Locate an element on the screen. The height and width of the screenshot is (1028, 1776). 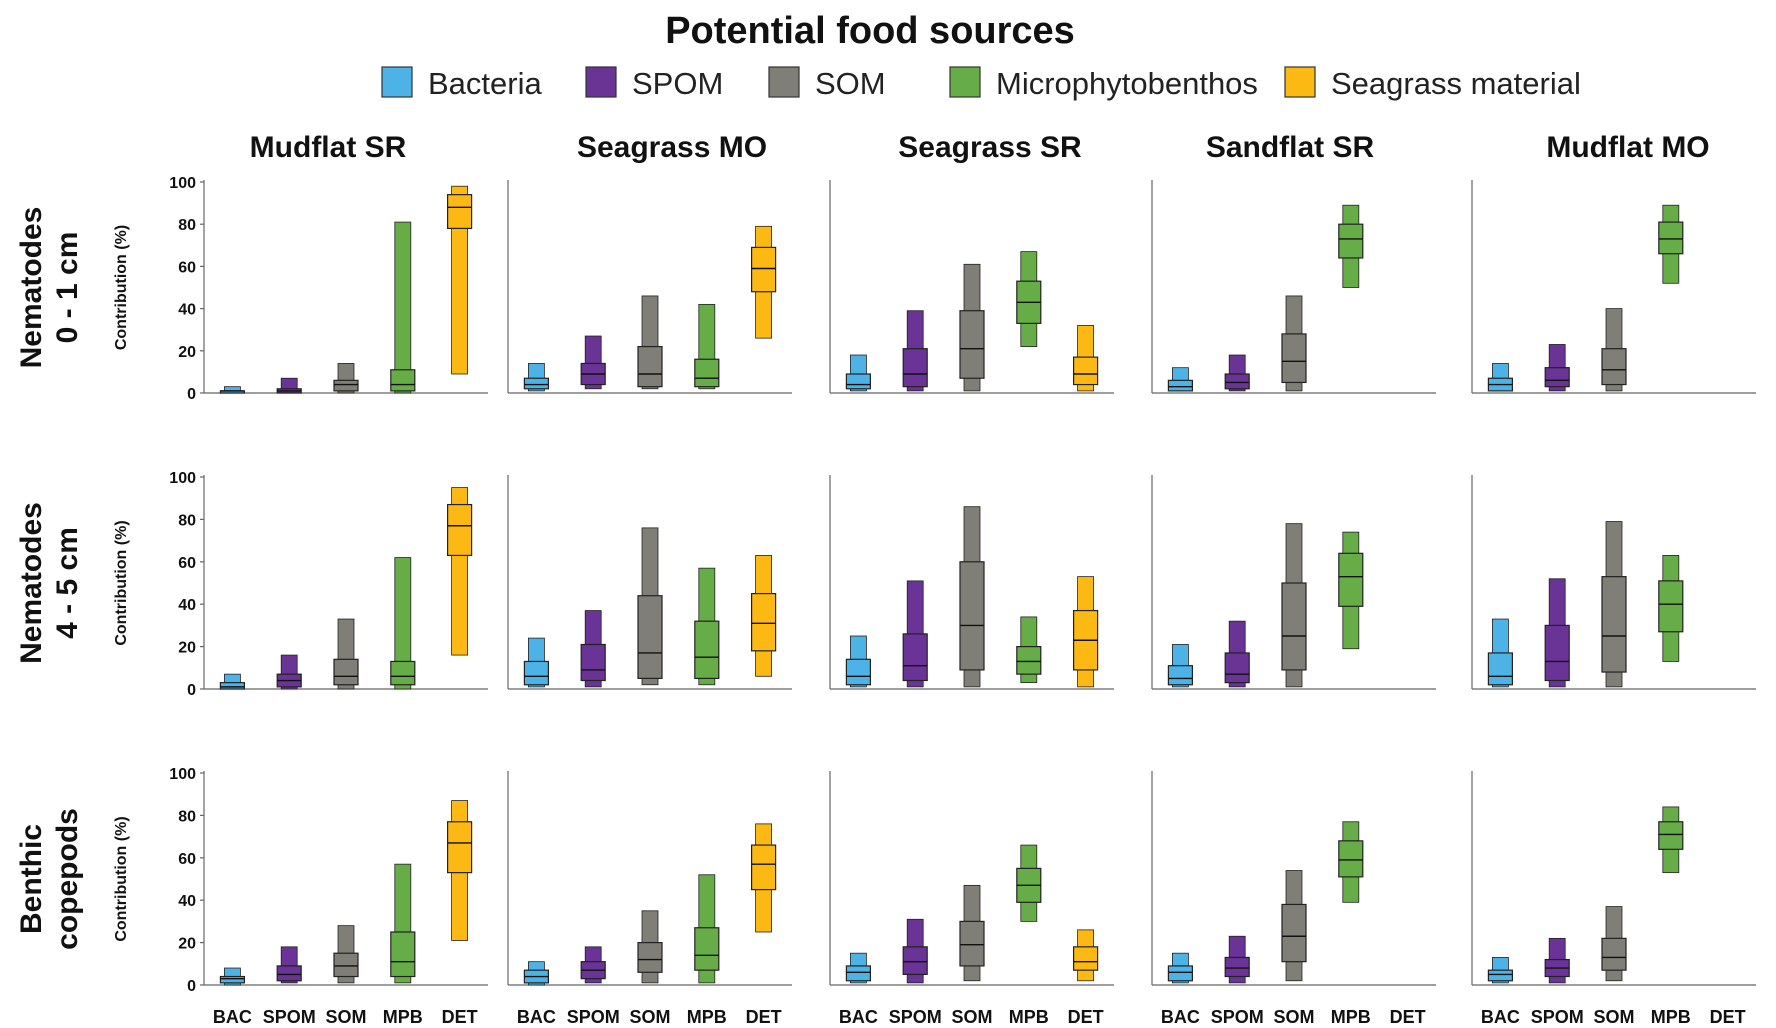
panel-2-1: BAC SPOM SOM MPB DET is located at coordinates (649, 899).